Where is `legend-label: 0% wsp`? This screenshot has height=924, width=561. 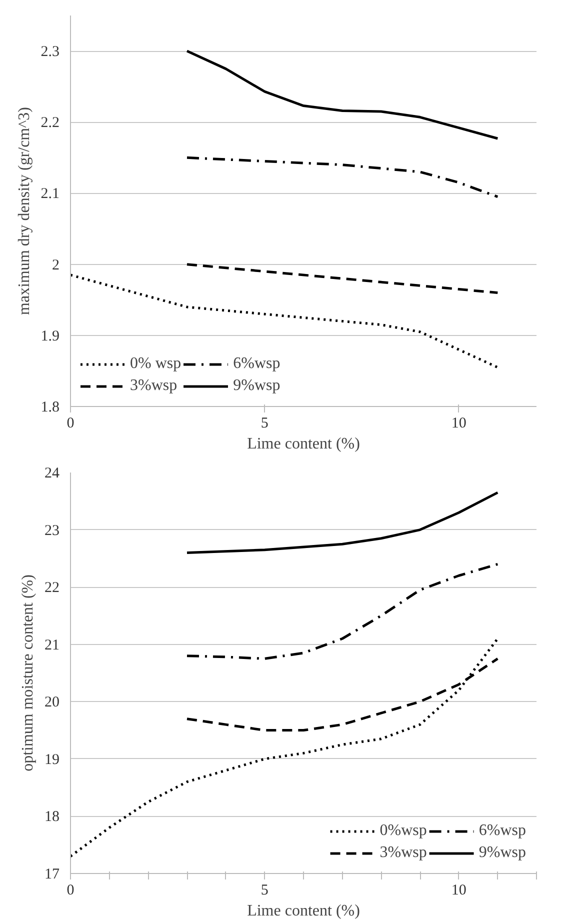 legend-label: 0% wsp is located at coordinates (156, 364).